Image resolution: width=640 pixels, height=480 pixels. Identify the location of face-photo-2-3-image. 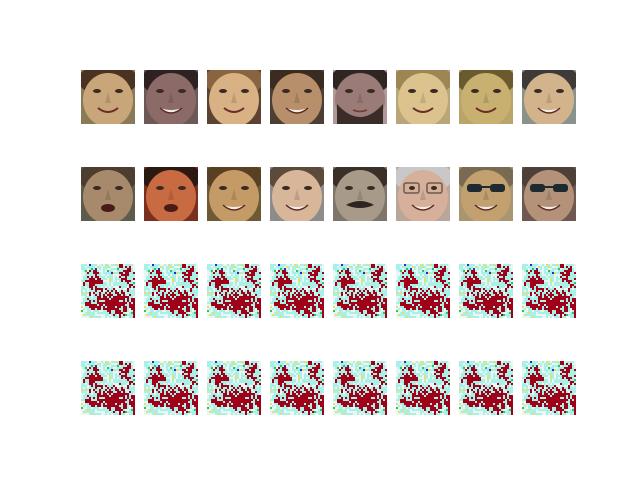
(234, 194).